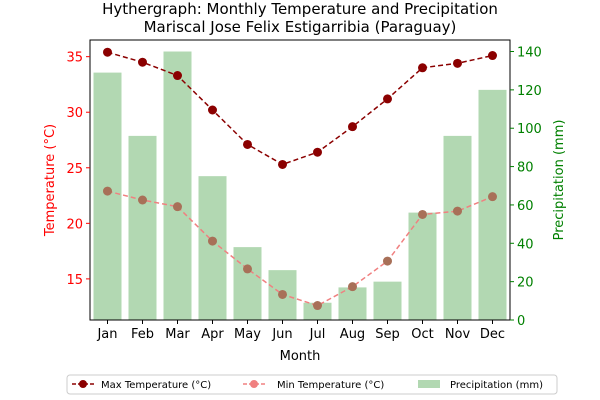 Image resolution: width=600 pixels, height=400 pixels. Describe the element at coordinates (177, 207) in the screenshot. I see `min-temp-point-mar` at that location.